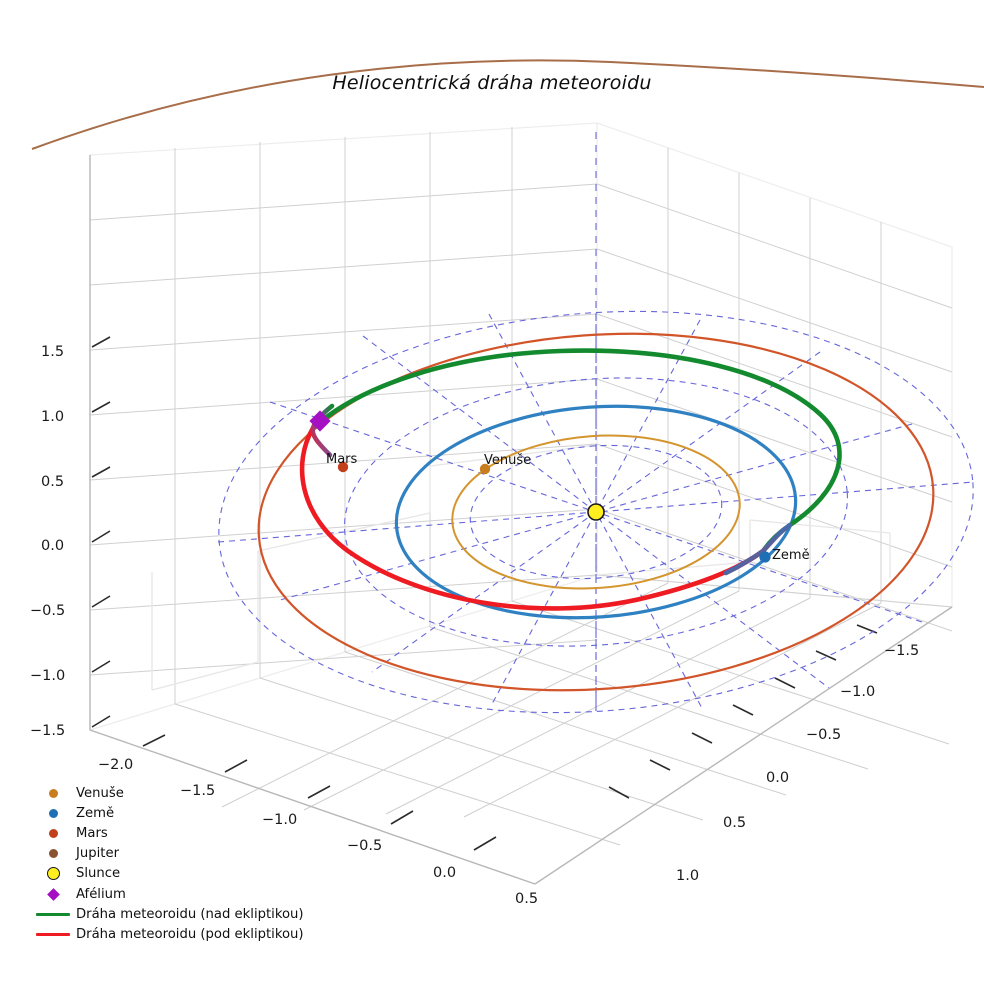 Image resolution: width=984 pixels, height=984 pixels. What do you see at coordinates (280, 820) in the screenshot?
I see `tick-label-x-bottom-2: −1.0` at bounding box center [280, 820].